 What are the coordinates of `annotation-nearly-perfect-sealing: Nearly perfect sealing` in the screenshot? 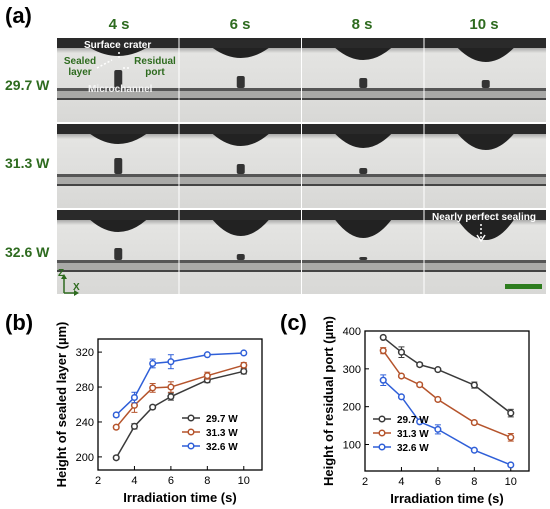 It's located at (484, 217).